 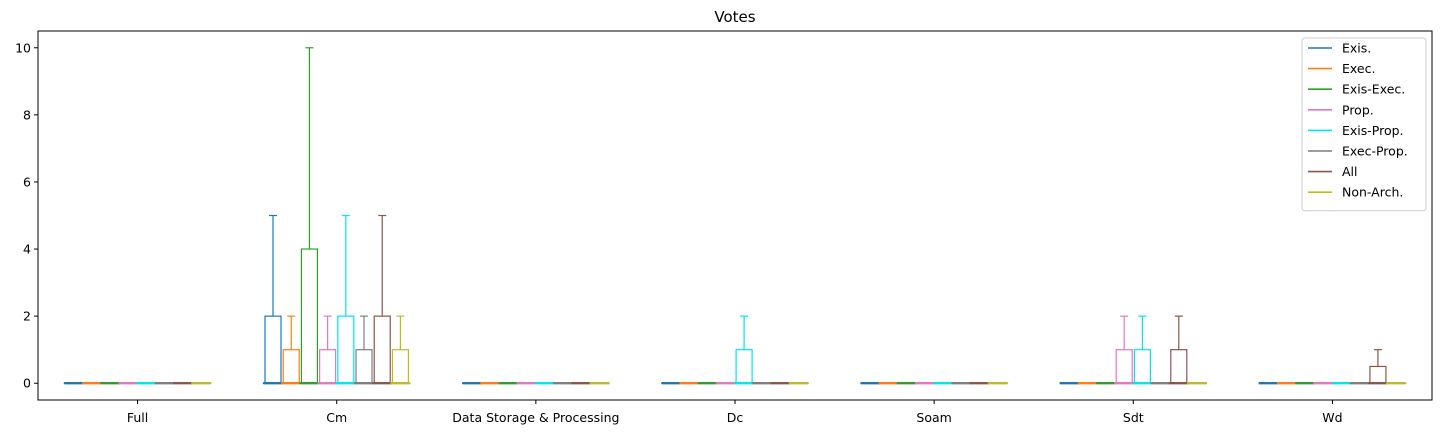 What do you see at coordinates (535, 417) in the screenshot?
I see `x-tick-label: Data Storage & Processing` at bounding box center [535, 417].